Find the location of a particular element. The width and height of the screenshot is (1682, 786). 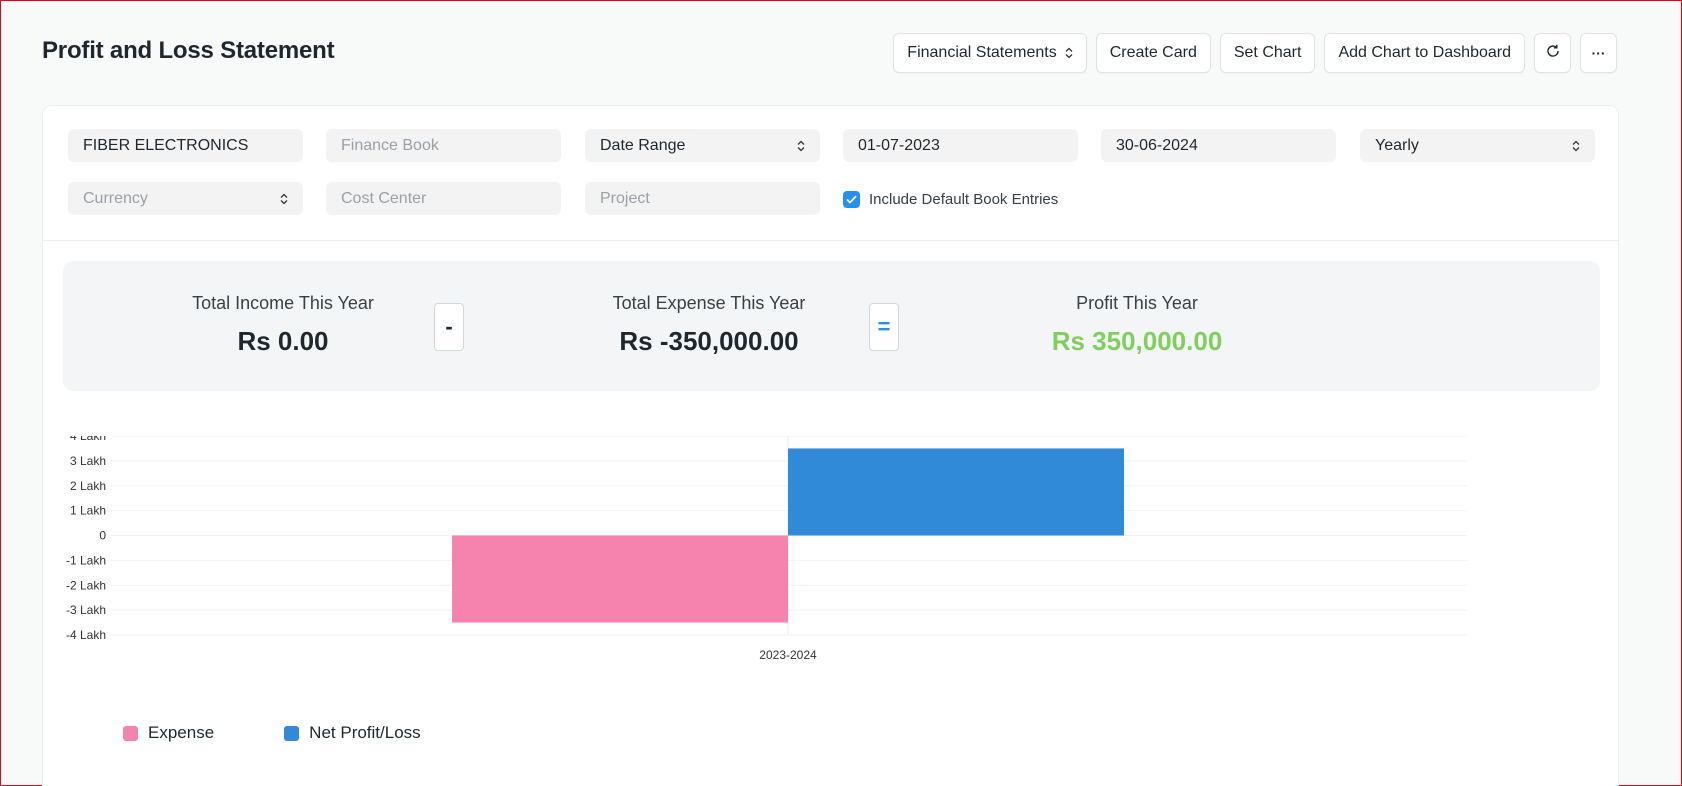

legend-item-expense: Expense is located at coordinates (168, 733).